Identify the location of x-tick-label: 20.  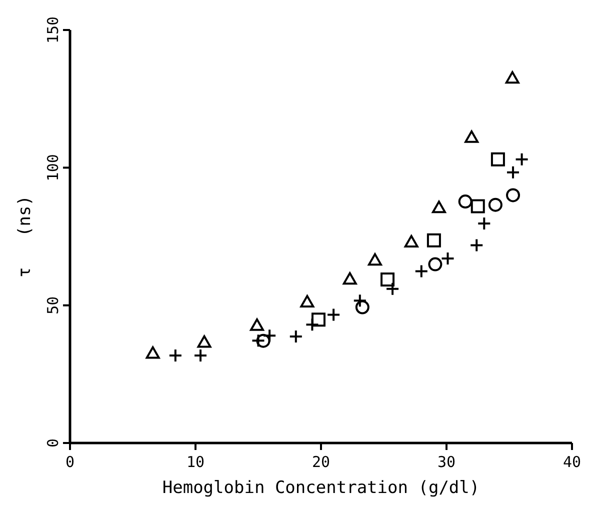
(321, 462).